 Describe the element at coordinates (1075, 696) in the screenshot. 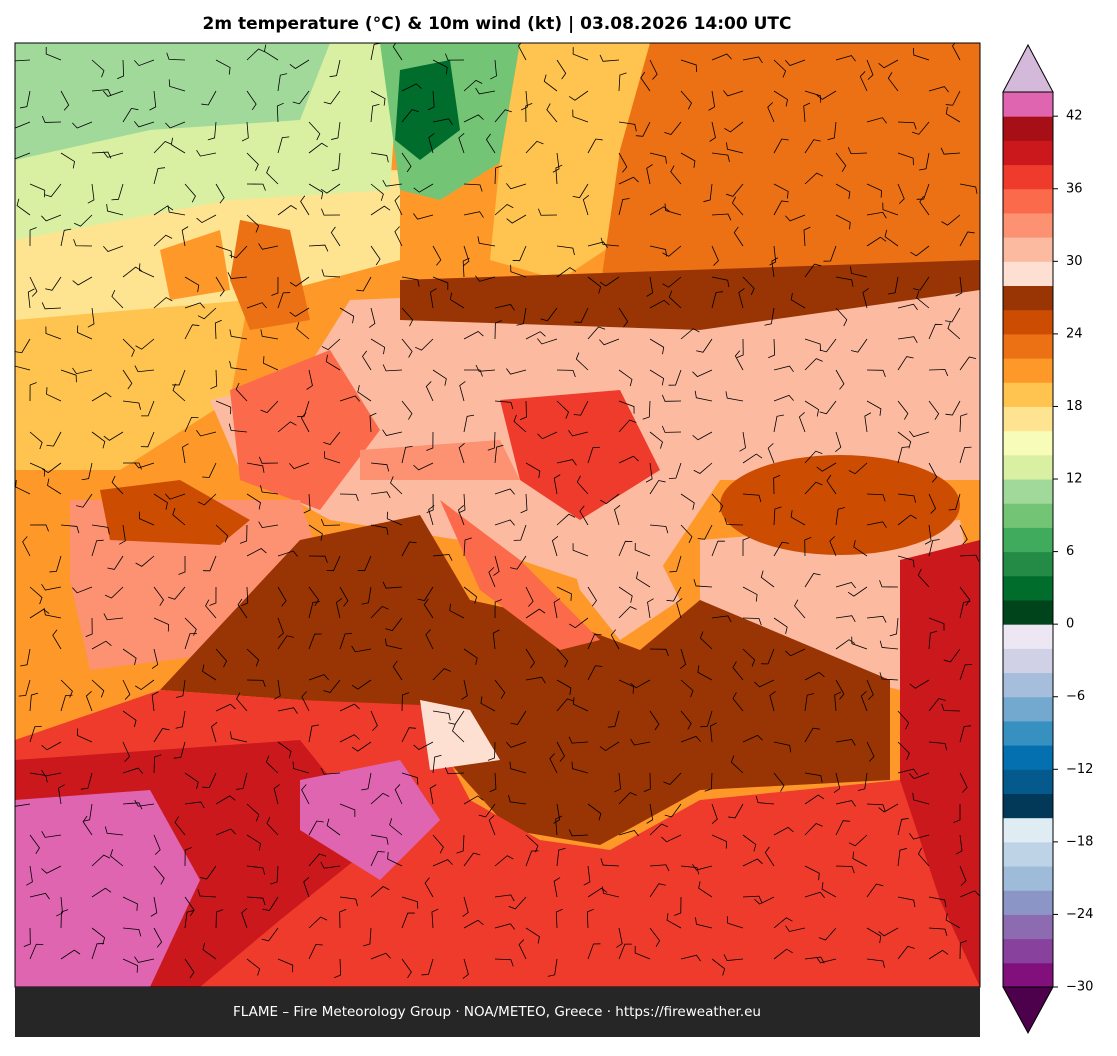

I see `colorbar-tick-label: −6` at that location.